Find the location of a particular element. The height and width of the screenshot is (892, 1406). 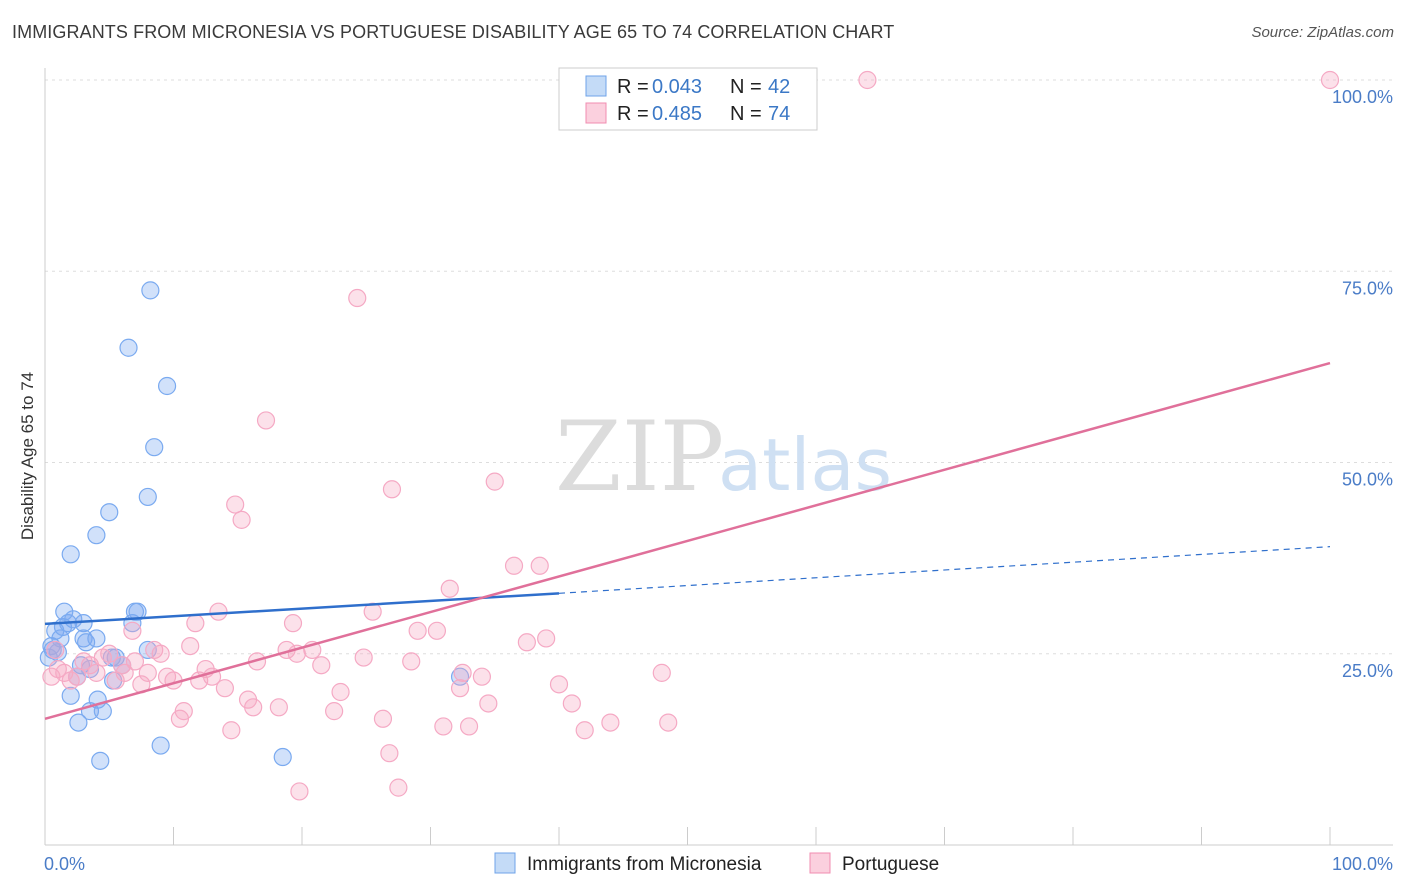

watermark-atlas: atlas is located at coordinates (805, 465).